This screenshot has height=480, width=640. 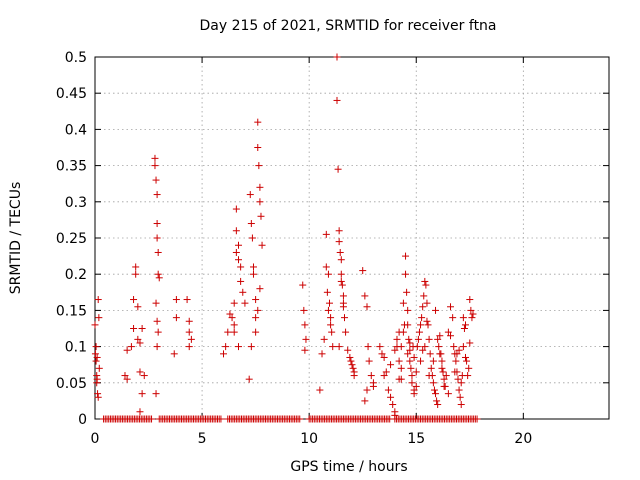 I want to click on y-tick-label: 0.4, so click(x=76, y=130).